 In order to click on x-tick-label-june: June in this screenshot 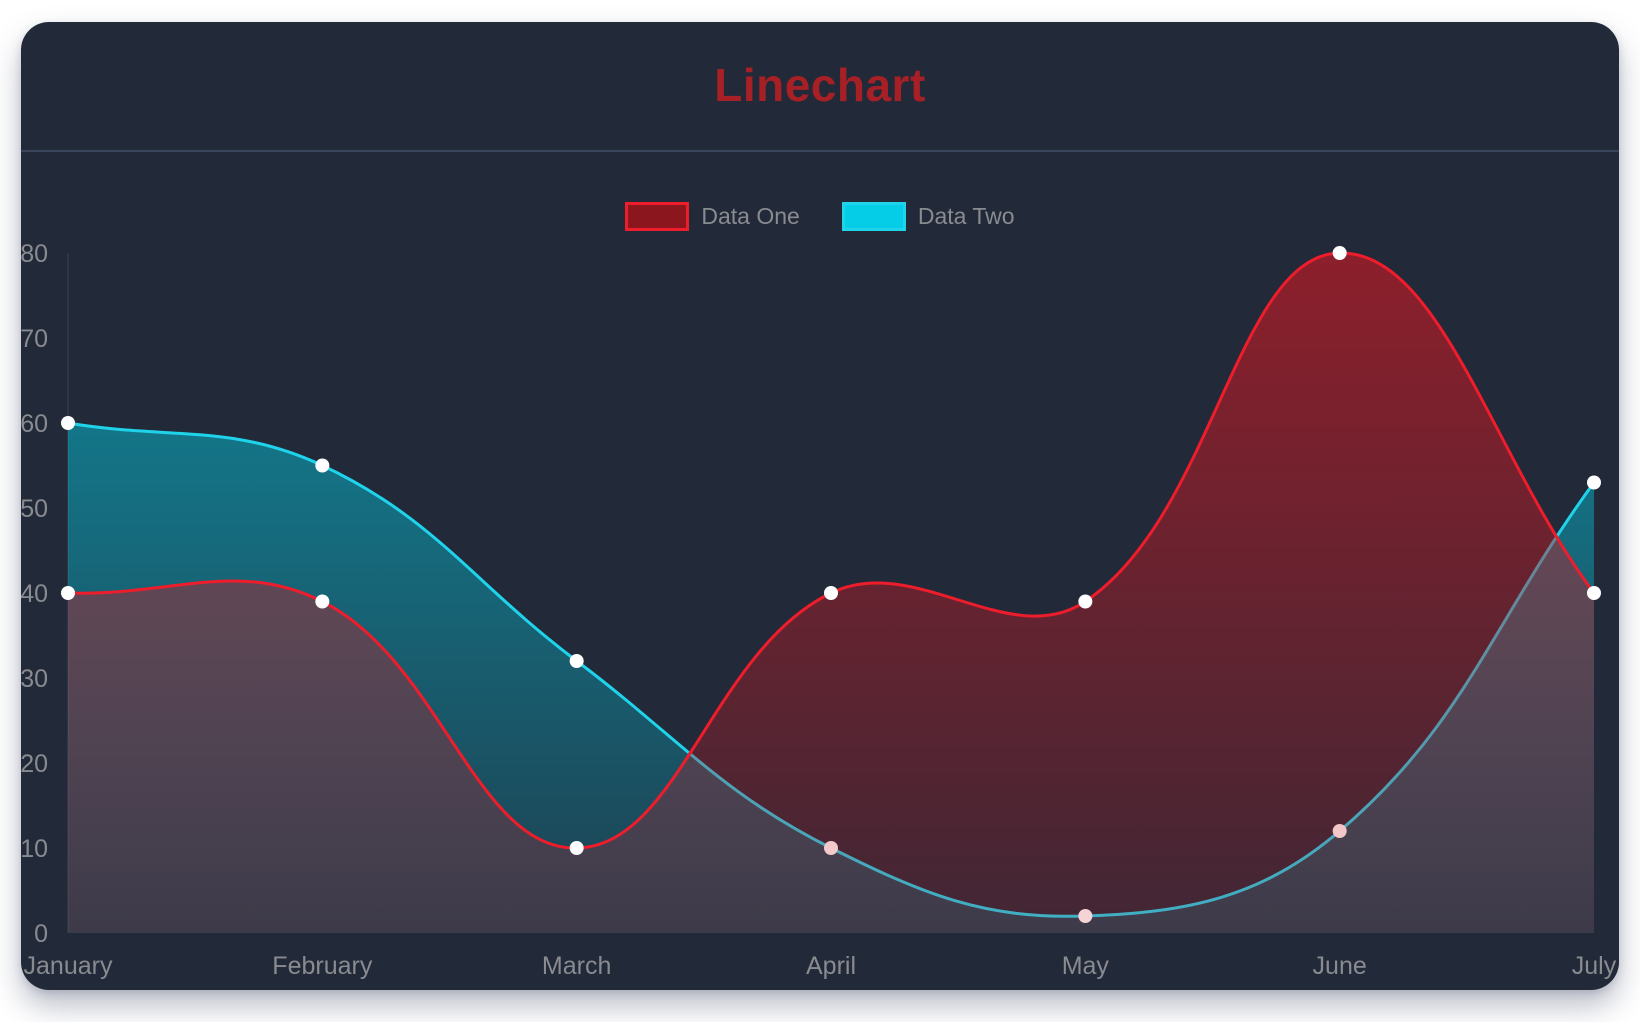, I will do `click(1340, 966)`.